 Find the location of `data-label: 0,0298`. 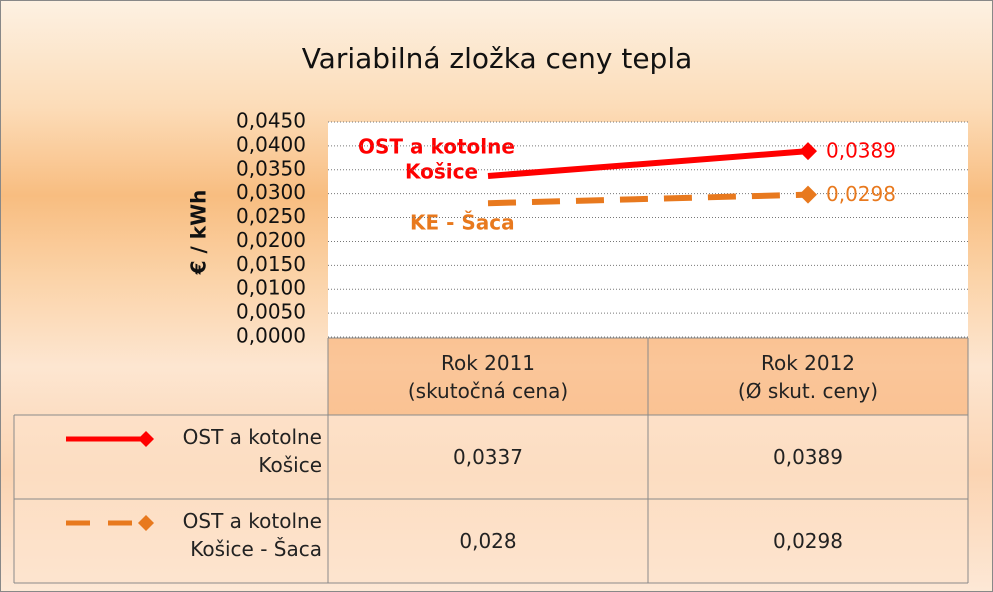

data-label: 0,0298 is located at coordinates (861, 194).